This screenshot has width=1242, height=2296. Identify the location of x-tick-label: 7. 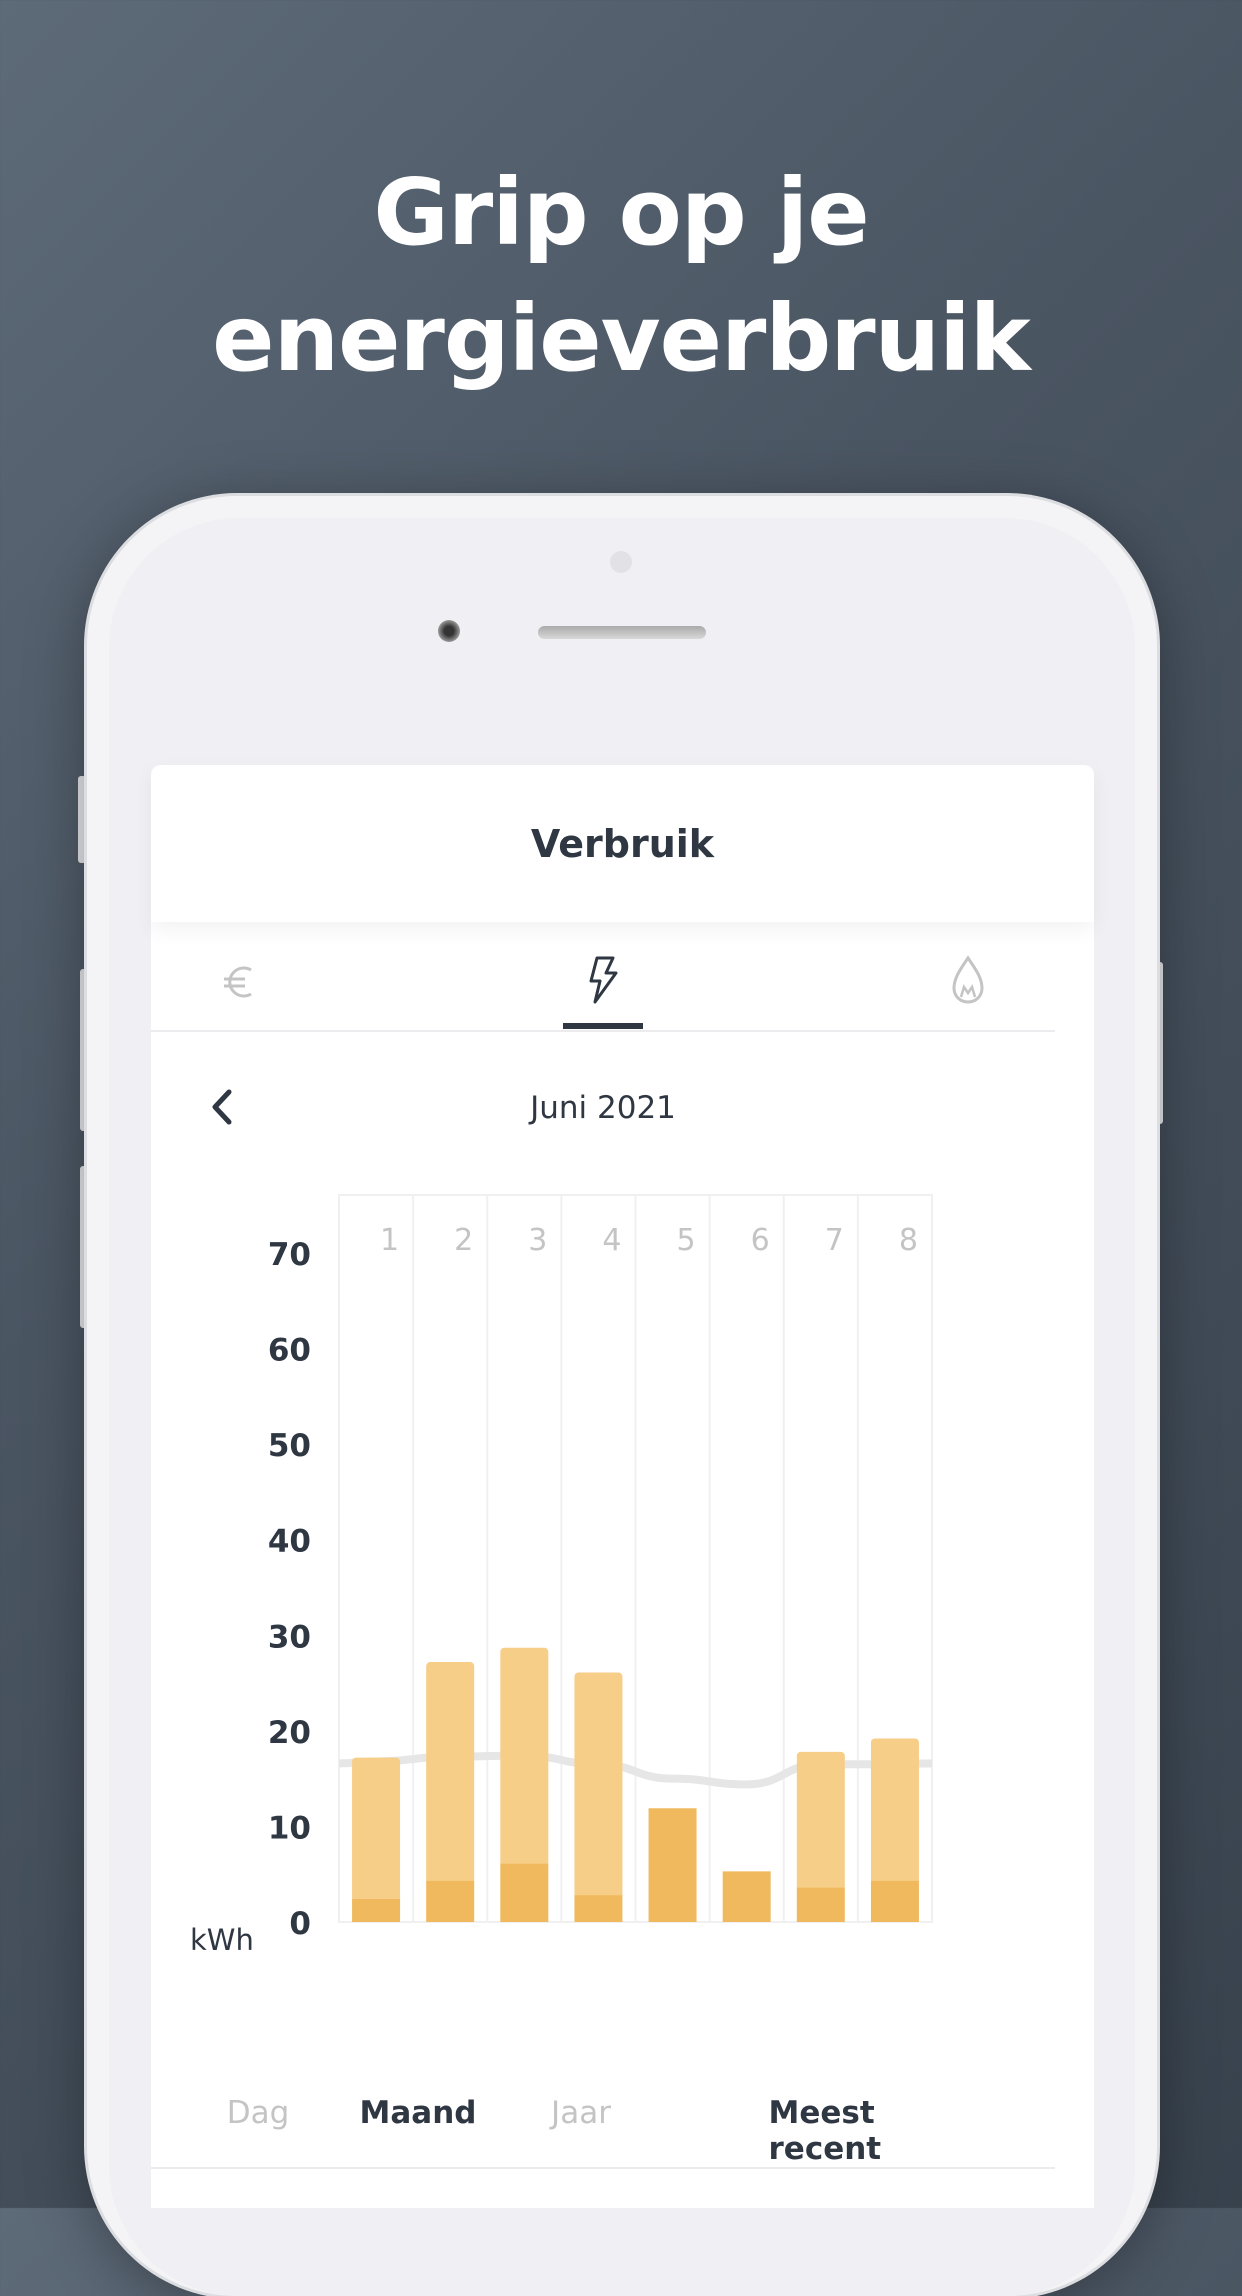
(834, 1240).